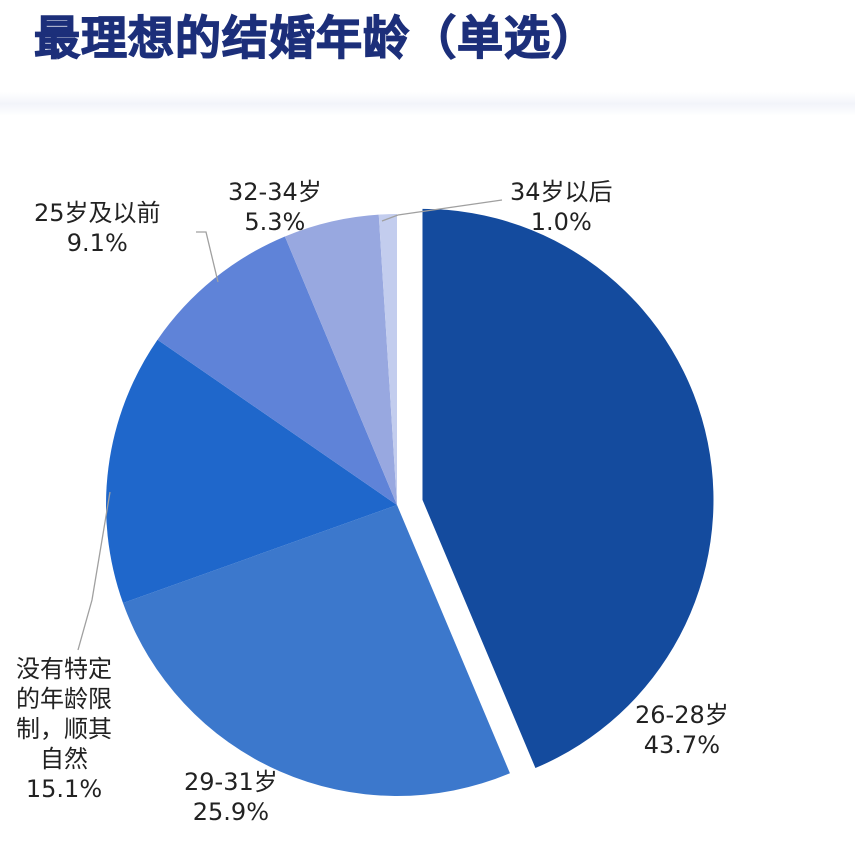 The height and width of the screenshot is (841, 855). I want to click on label-25-before: 25岁及以前 9.1%, so click(97, 228).